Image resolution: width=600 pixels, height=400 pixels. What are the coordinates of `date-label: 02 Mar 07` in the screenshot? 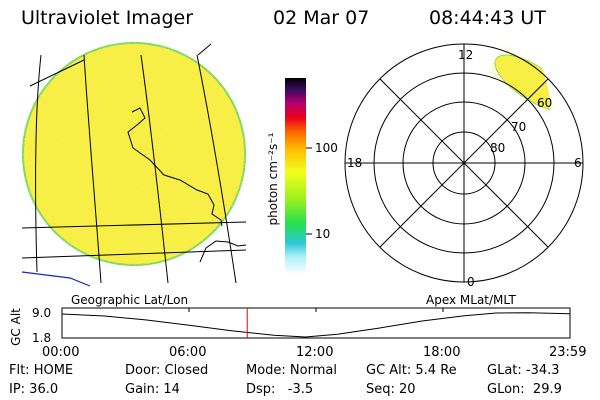 It's located at (321, 18).